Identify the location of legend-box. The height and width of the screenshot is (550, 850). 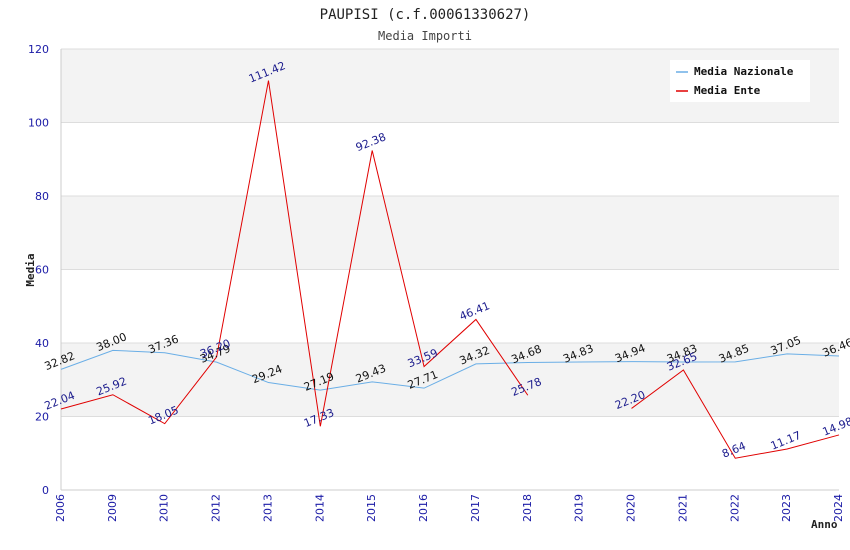
(740, 81).